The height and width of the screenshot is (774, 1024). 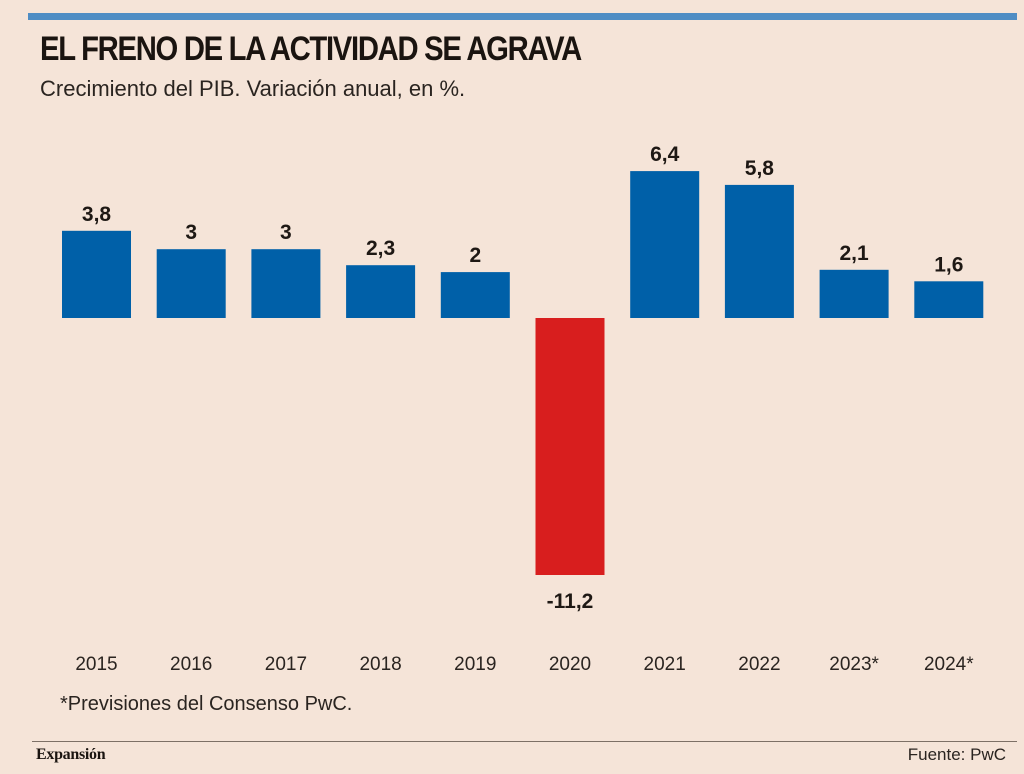 What do you see at coordinates (191, 283) in the screenshot?
I see `bar-2016` at bounding box center [191, 283].